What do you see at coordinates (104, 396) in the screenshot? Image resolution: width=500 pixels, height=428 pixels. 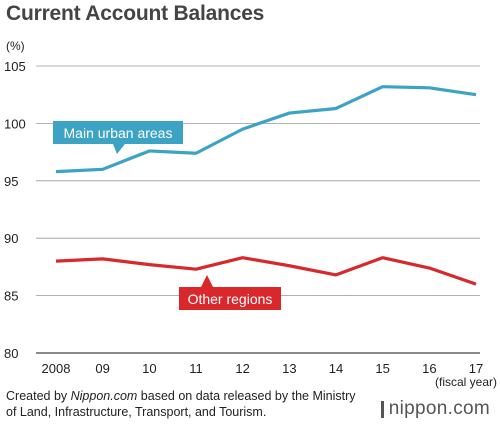 I see `publisher-name: Nippon.com` at bounding box center [104, 396].